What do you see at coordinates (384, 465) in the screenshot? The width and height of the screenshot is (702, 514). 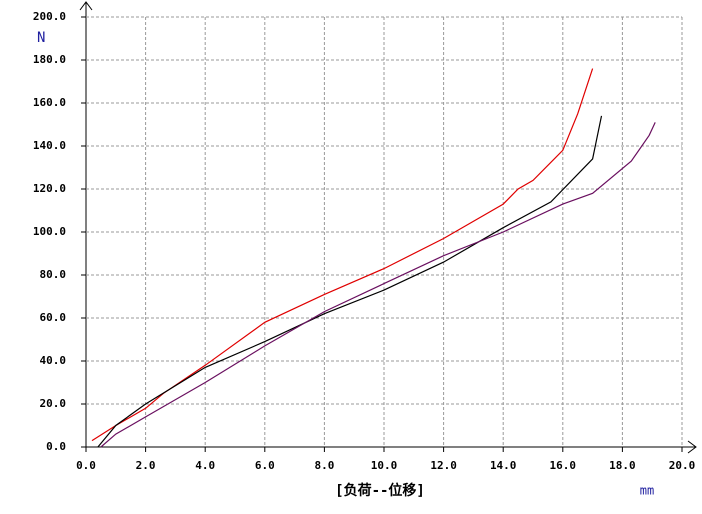 I see `x-tick-label: 10.0` at bounding box center [384, 465].